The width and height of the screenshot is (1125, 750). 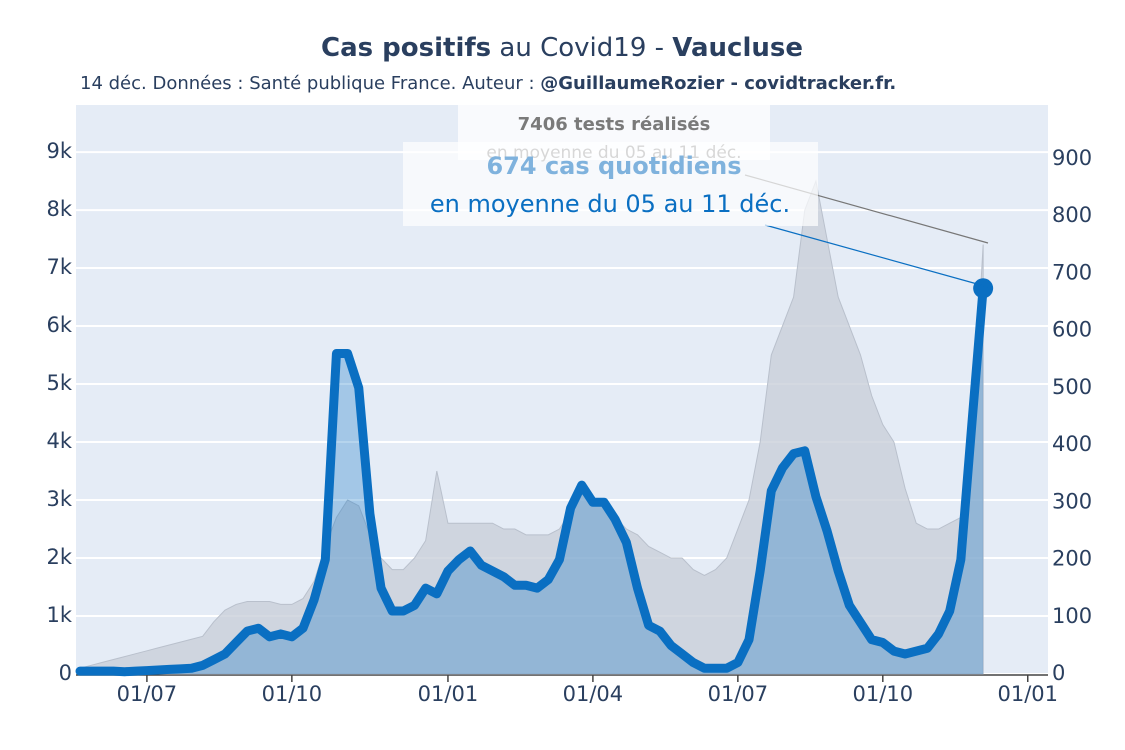 What do you see at coordinates (65, 673) in the screenshot?
I see `y-tick-label: 0` at bounding box center [65, 673].